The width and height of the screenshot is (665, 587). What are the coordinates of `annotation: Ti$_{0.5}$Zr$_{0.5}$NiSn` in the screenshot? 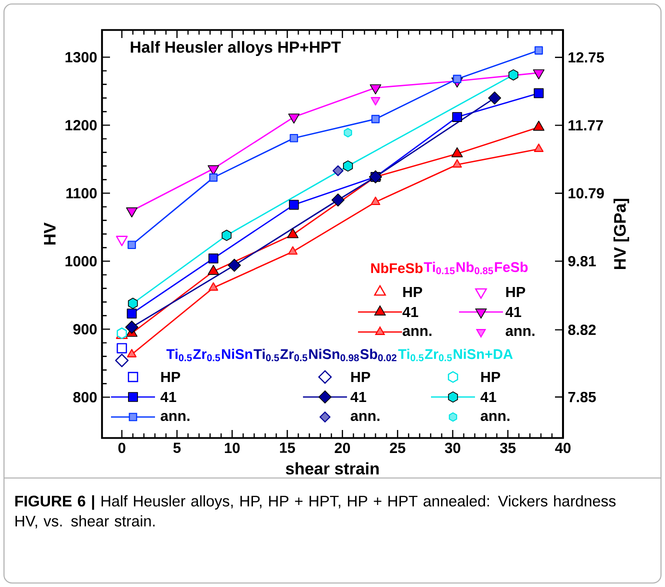 It's located at (209, 355).